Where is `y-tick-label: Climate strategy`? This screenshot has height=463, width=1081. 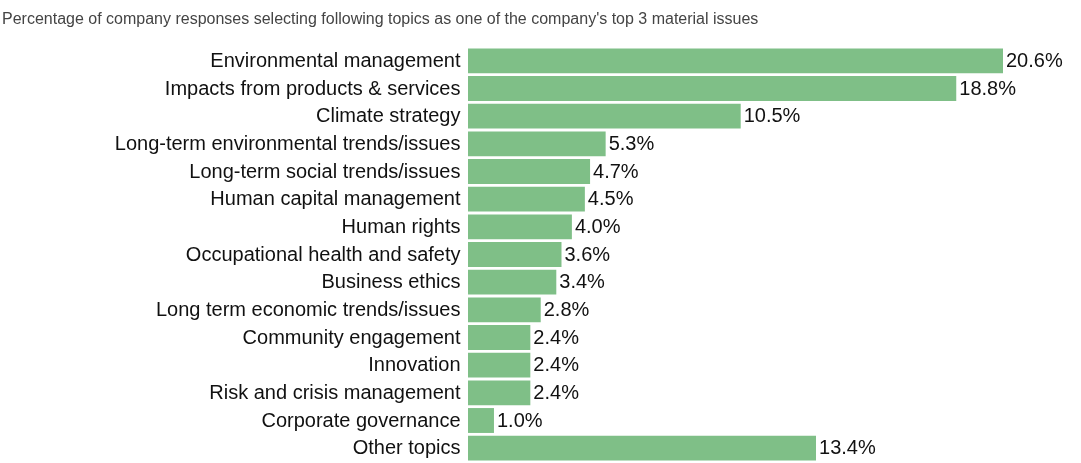 y-tick-label: Climate strategy is located at coordinates (388, 115).